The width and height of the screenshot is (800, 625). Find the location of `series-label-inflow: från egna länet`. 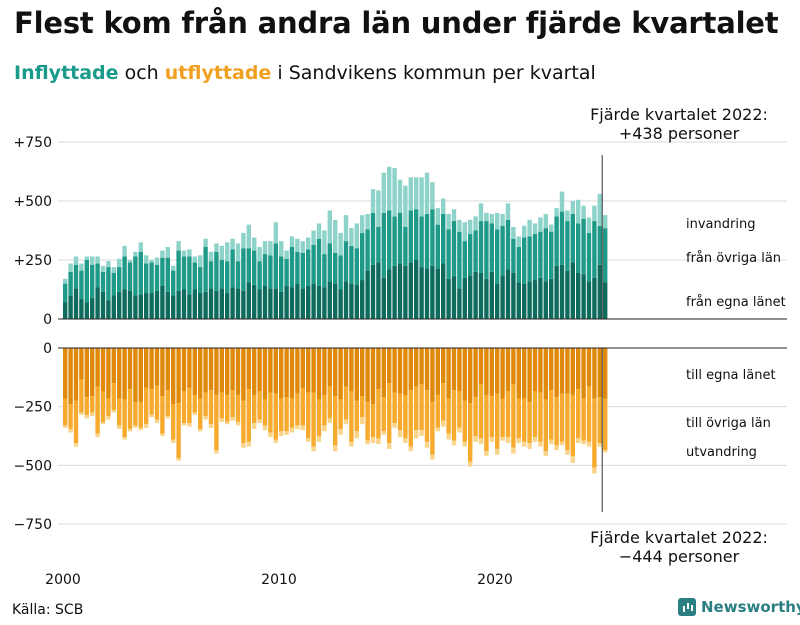

series-label-inflow: från egna länet is located at coordinates (736, 302).